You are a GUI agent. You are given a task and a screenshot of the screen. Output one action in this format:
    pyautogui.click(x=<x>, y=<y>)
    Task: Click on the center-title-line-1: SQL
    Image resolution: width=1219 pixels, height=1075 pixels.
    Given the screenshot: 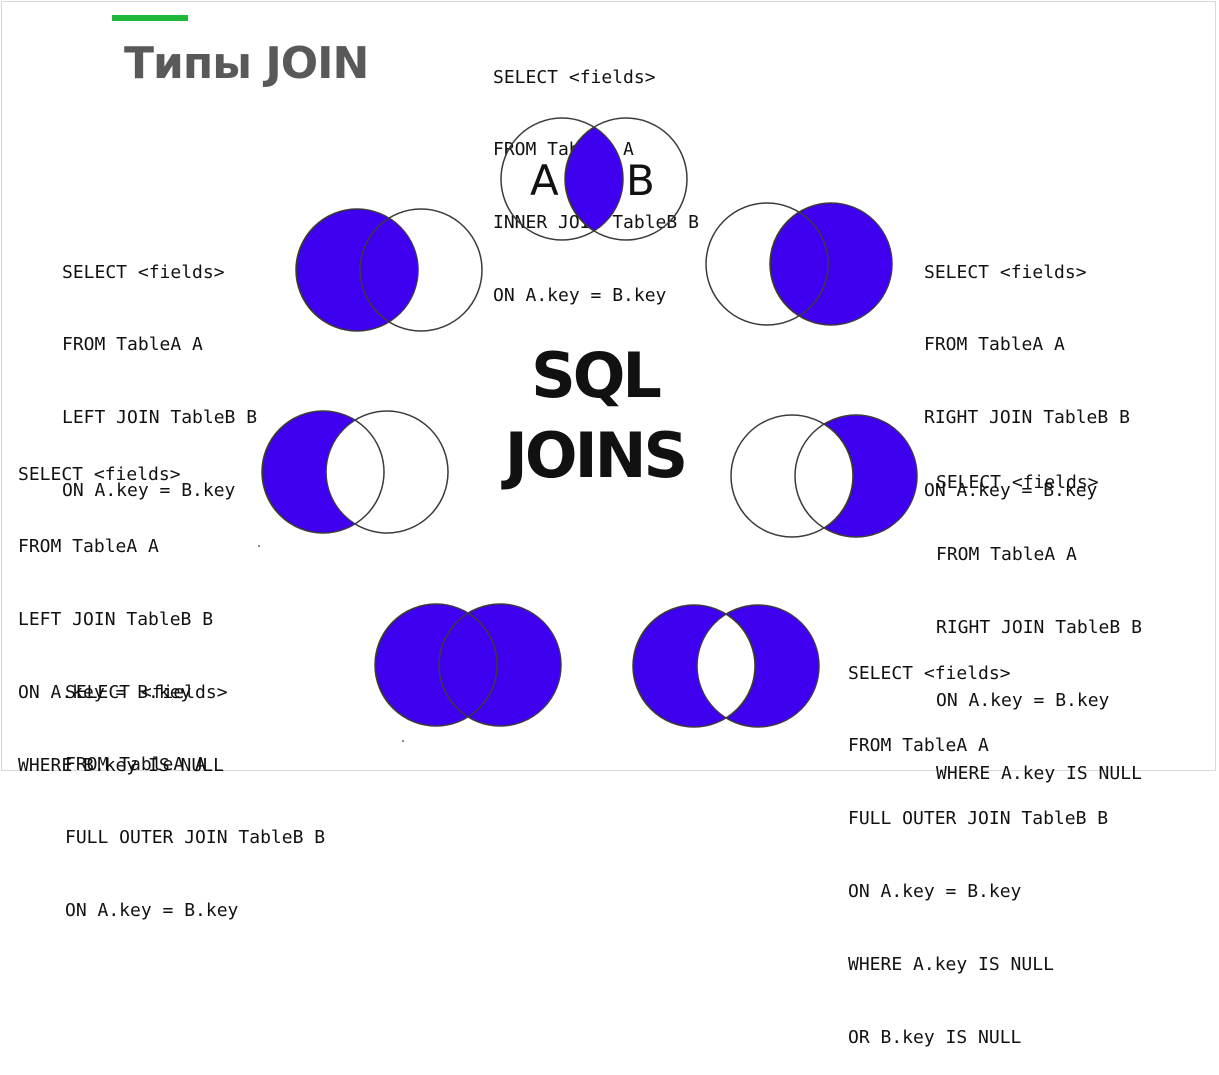 What is the action you would take?
    pyautogui.click(x=596, y=375)
    